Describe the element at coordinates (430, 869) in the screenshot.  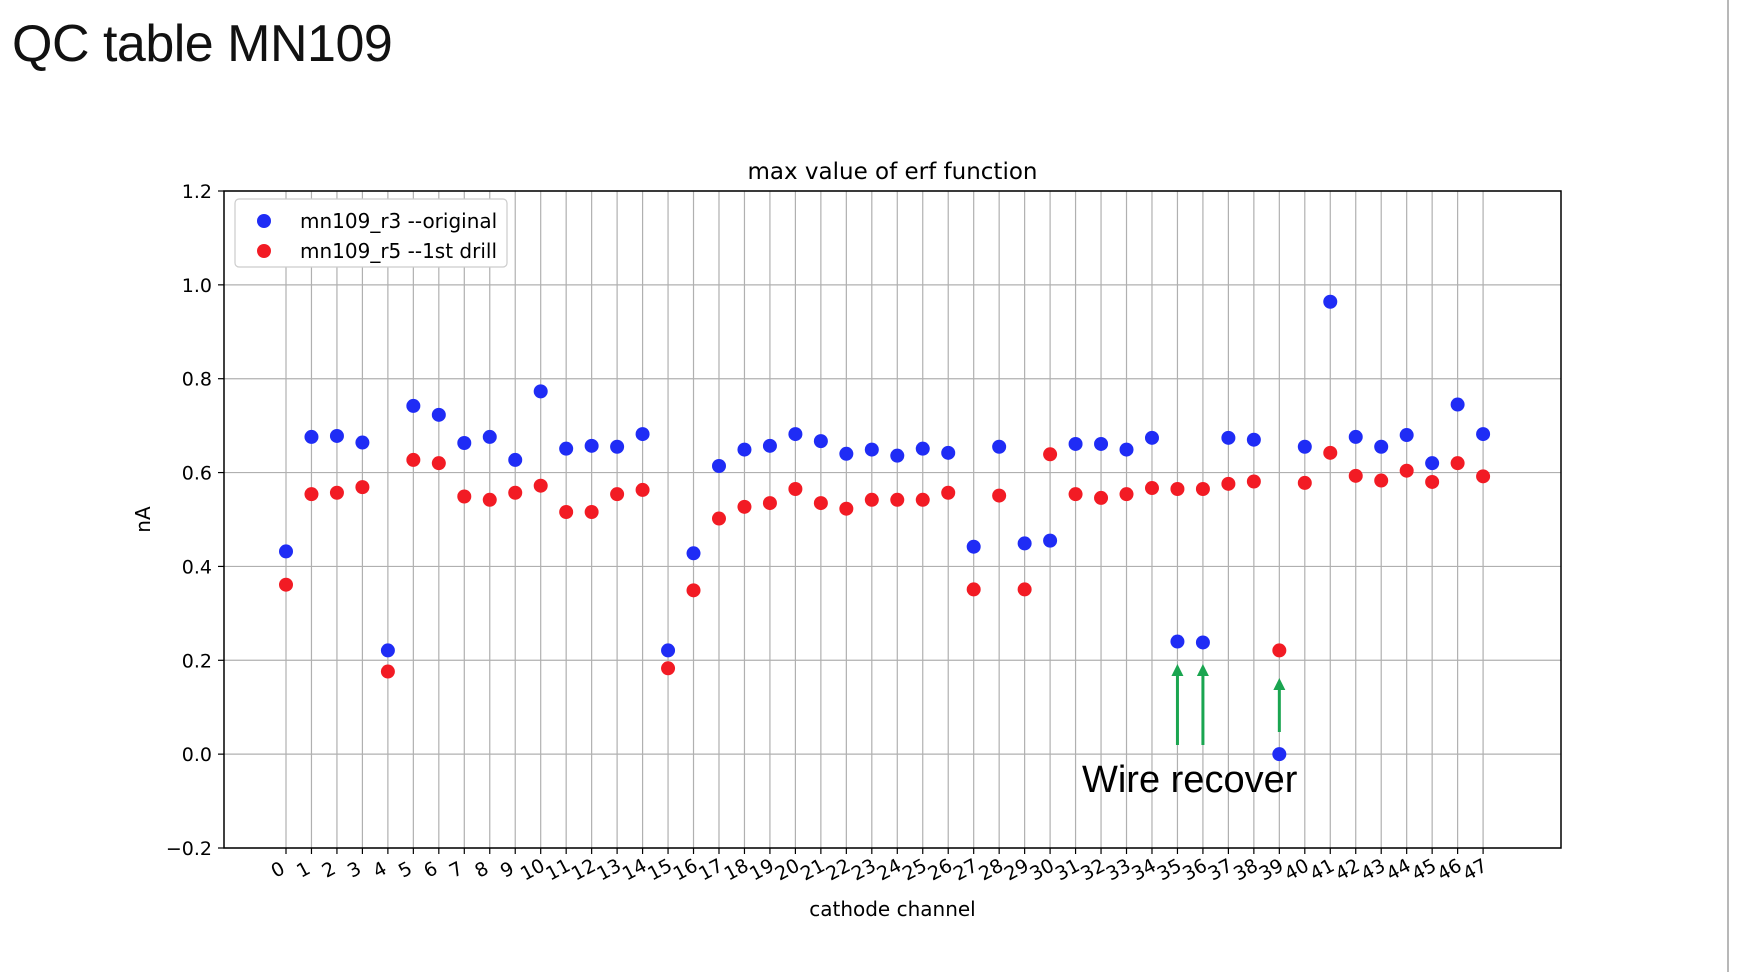
I see `x-tick-label: 6` at that location.